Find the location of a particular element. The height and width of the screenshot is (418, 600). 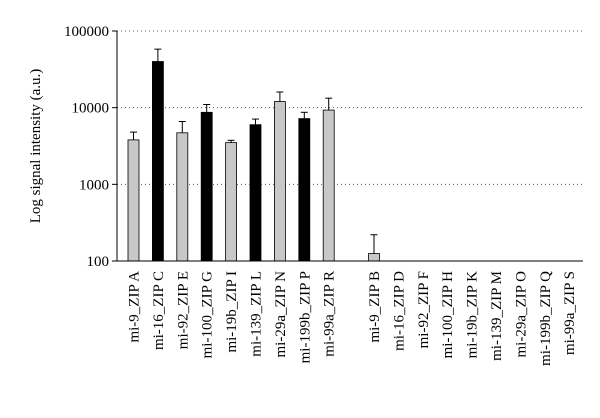

x-tick-label: mi-92_ZIP F is located at coordinates (424, 309).